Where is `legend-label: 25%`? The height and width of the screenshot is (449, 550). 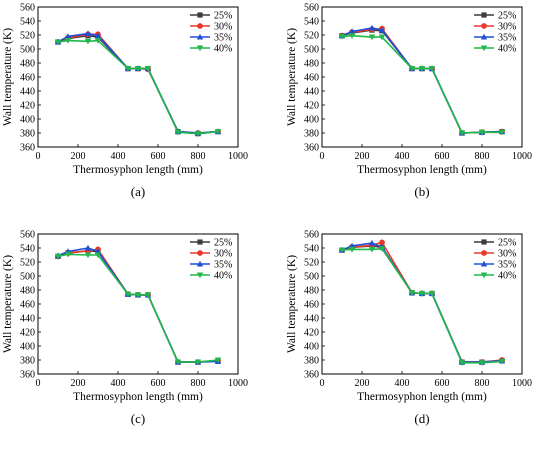 legend-label: 25% is located at coordinates (223, 16).